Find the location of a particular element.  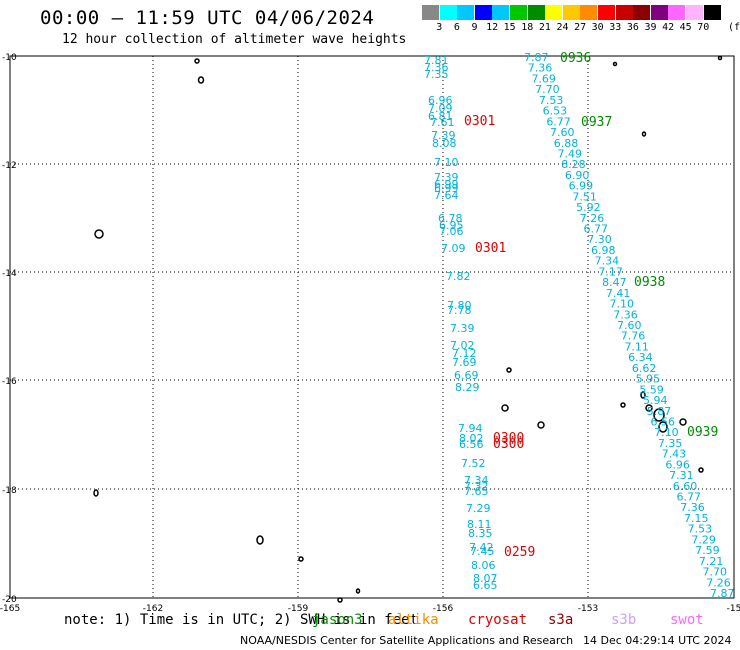

page-title: 00:00 – 11:59 UTC 04/06/2024 is located at coordinates (207, 18).